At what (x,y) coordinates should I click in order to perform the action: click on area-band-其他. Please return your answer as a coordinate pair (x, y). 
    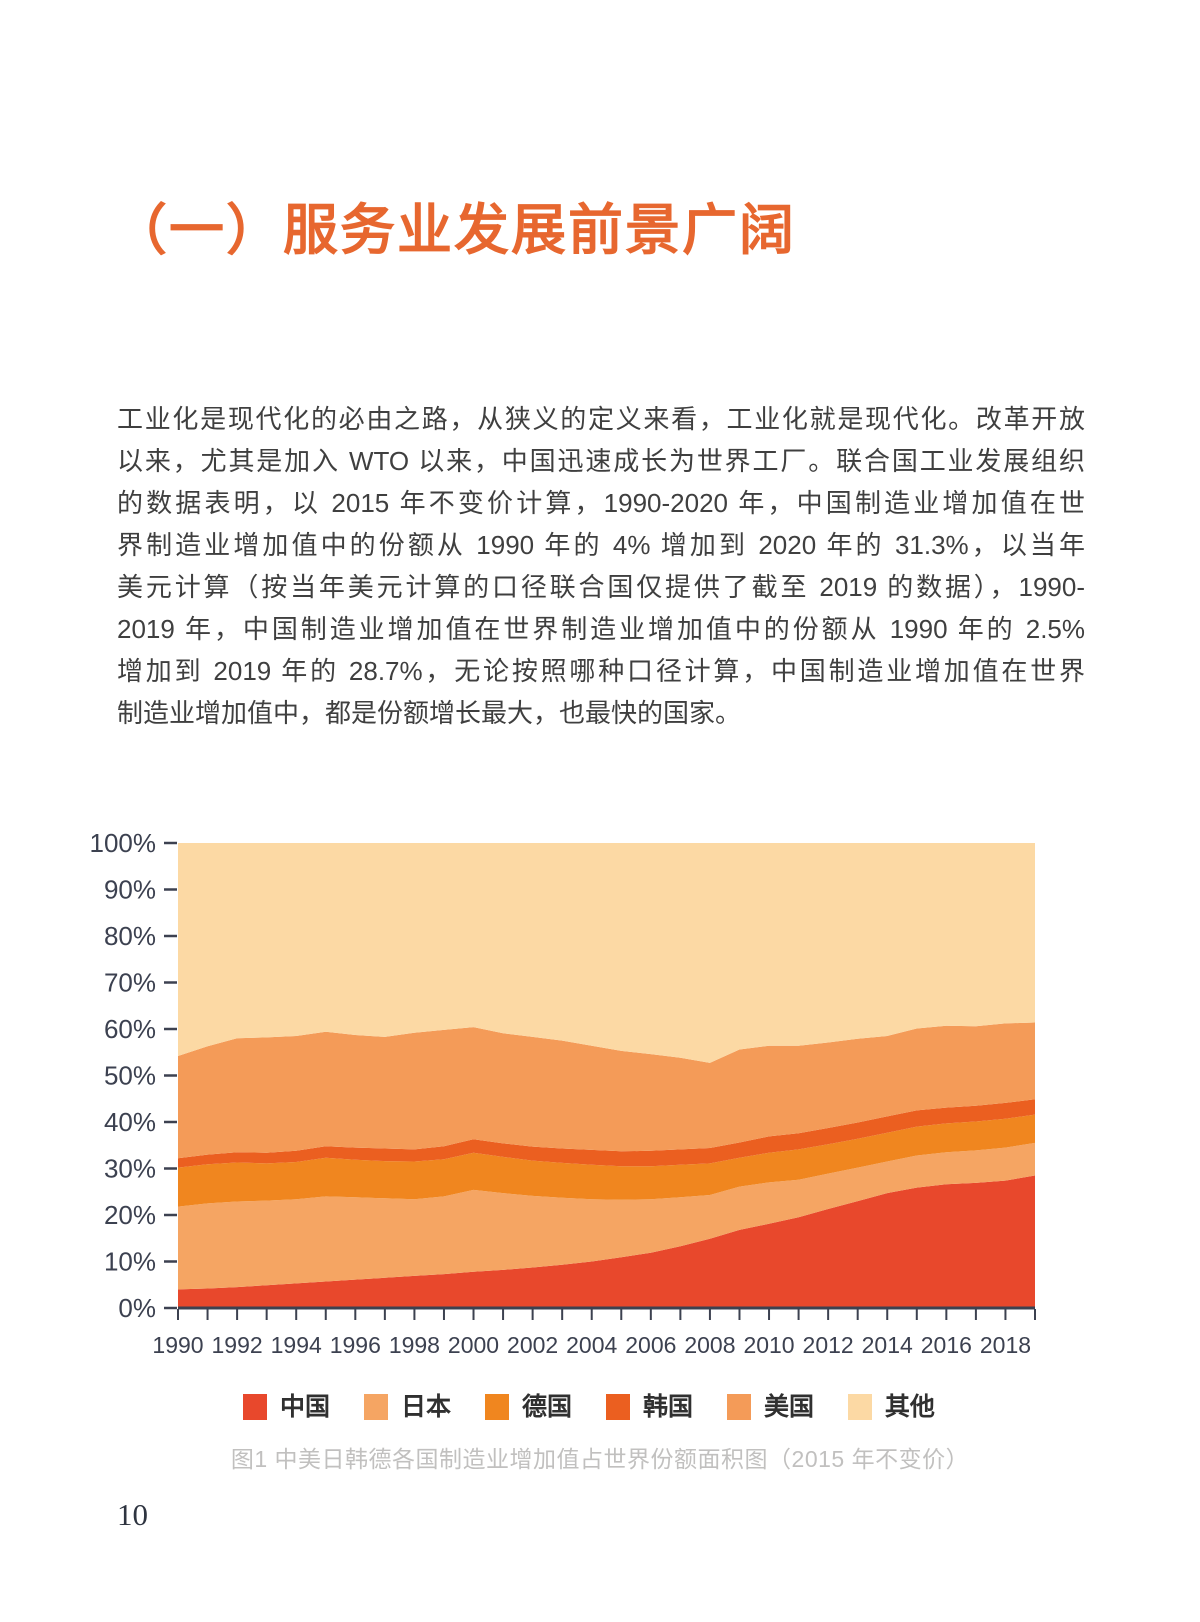
    Looking at the image, I should click on (606, 953).